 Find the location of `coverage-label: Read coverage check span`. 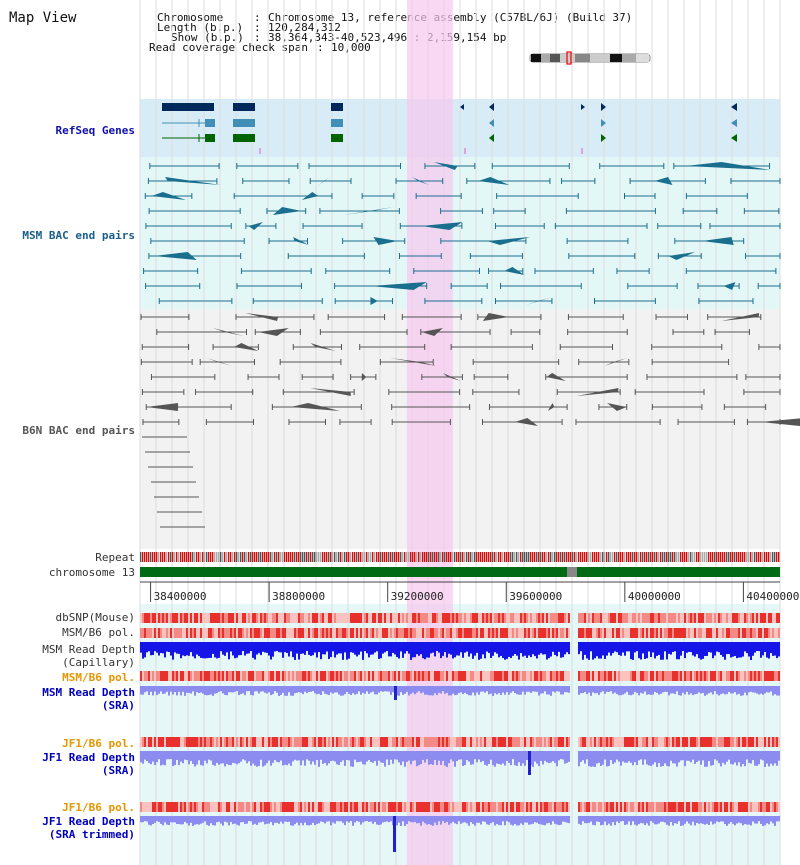

coverage-label: Read coverage check span is located at coordinates (228, 47).